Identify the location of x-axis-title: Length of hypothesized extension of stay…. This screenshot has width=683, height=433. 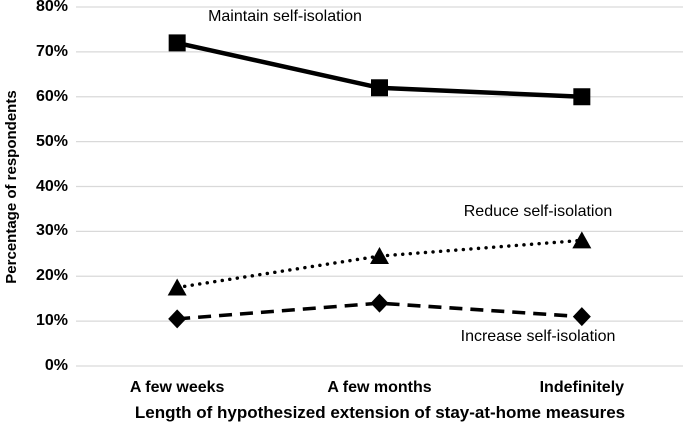
(380, 412).